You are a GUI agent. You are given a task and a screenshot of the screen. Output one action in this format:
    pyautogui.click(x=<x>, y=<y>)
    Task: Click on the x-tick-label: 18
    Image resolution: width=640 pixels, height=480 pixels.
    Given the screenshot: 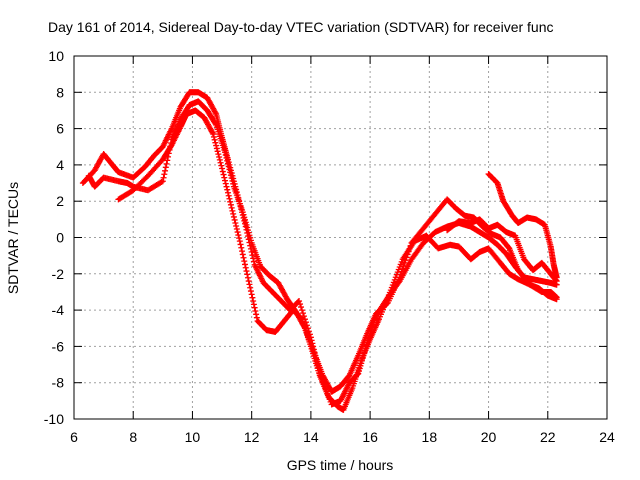 What is the action you would take?
    pyautogui.click(x=430, y=437)
    